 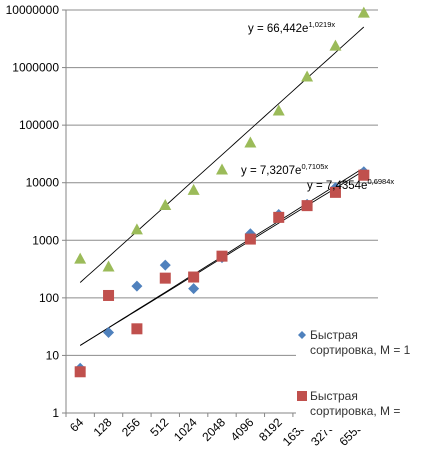 What do you see at coordinates (45, 240) in the screenshot?
I see `y-tick-label: 1000` at bounding box center [45, 240].